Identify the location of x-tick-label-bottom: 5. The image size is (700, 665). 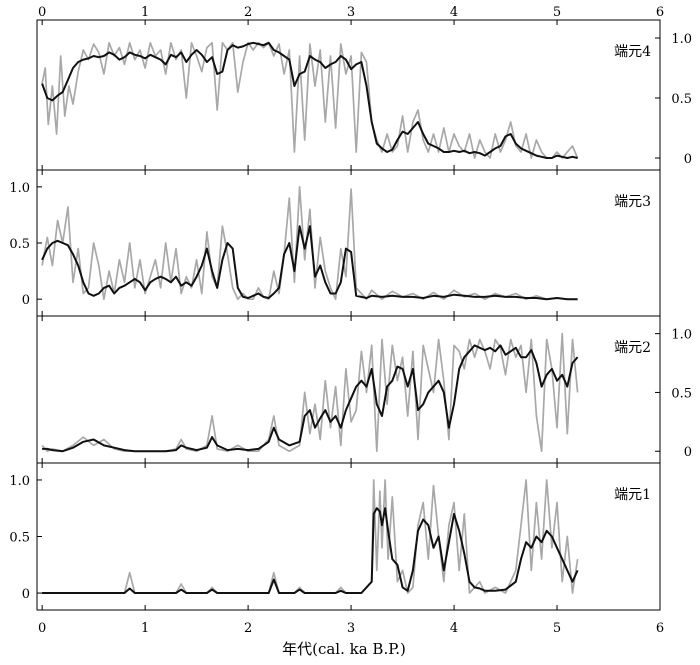
(557, 628).